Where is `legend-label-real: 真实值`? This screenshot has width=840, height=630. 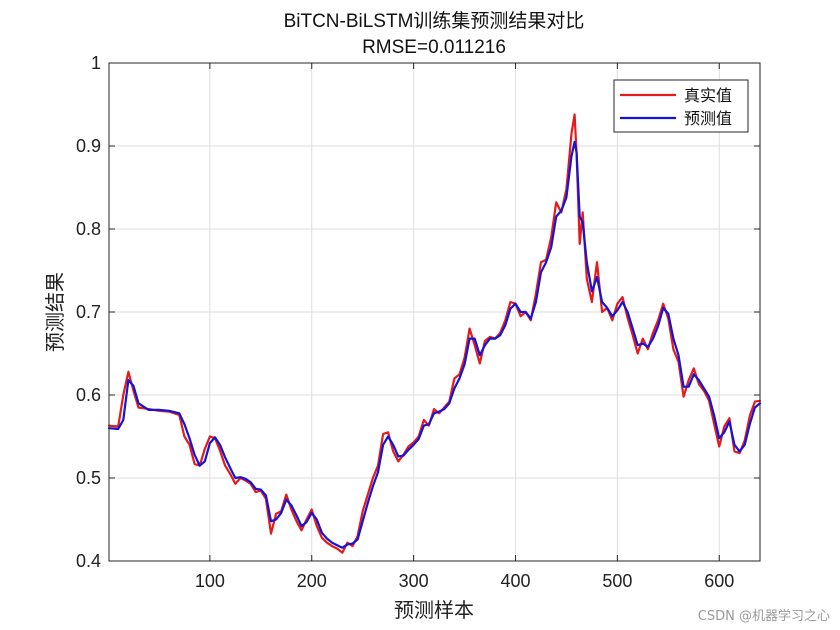
legend-label-real: 真实值 is located at coordinates (708, 95).